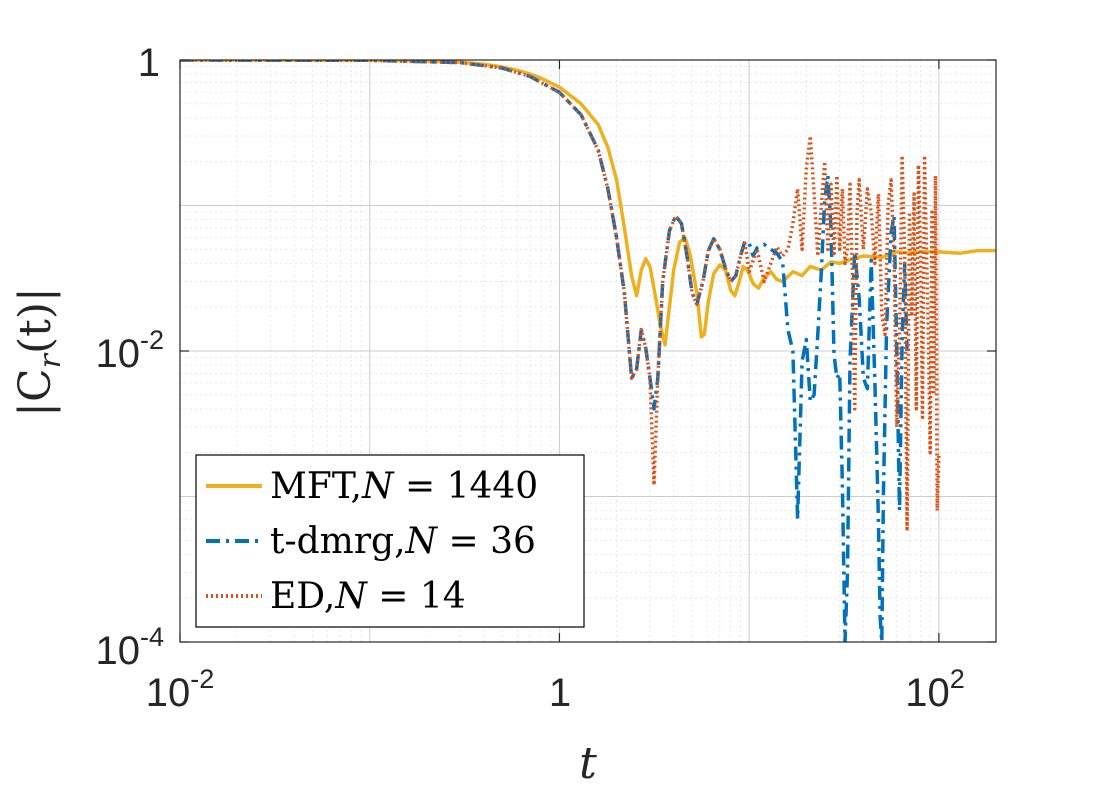 The height and width of the screenshot is (800, 1100). What do you see at coordinates (588, 763) in the screenshot?
I see `x-axis-label: t` at bounding box center [588, 763].